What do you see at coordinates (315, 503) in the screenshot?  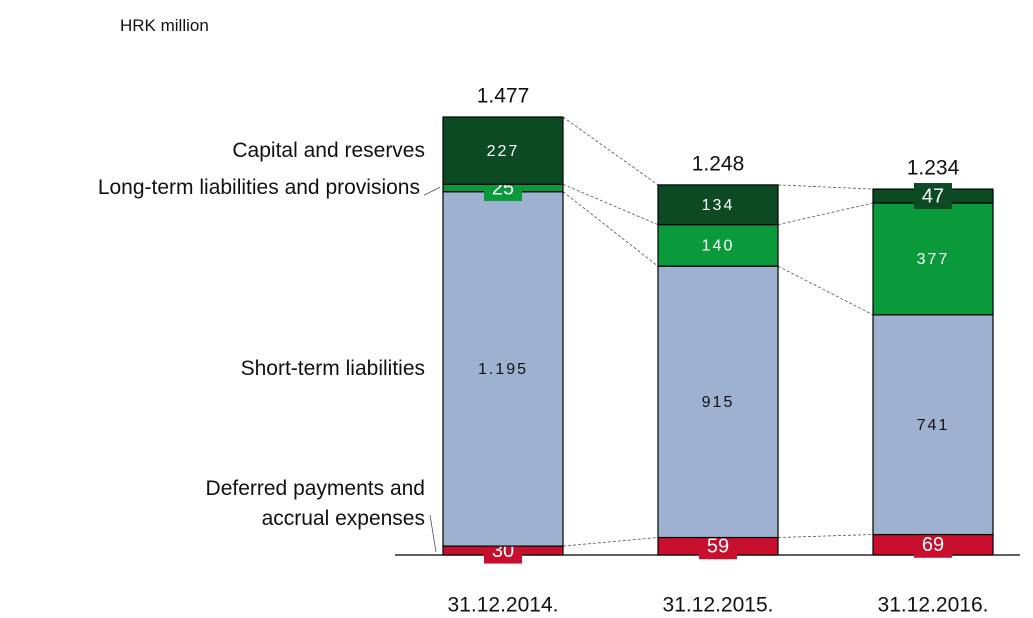 I see `series-label: Deferred payments and accrual expenses` at bounding box center [315, 503].